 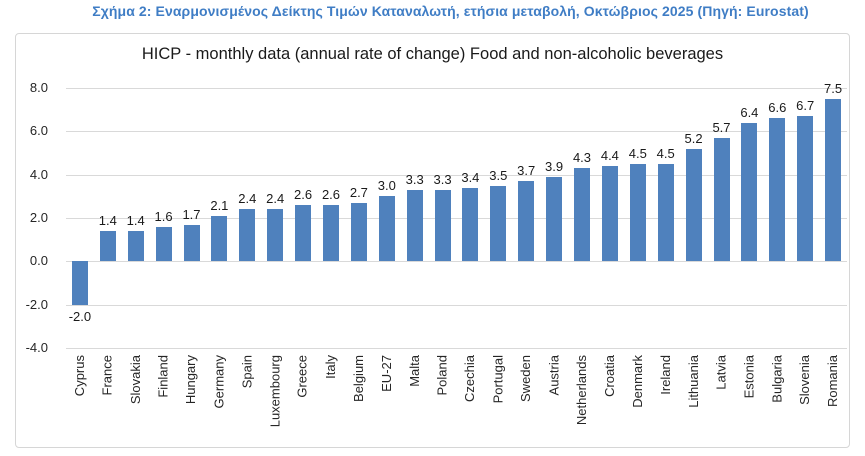 What do you see at coordinates (526, 378) in the screenshot?
I see `x-axis-label: Sweden` at bounding box center [526, 378].